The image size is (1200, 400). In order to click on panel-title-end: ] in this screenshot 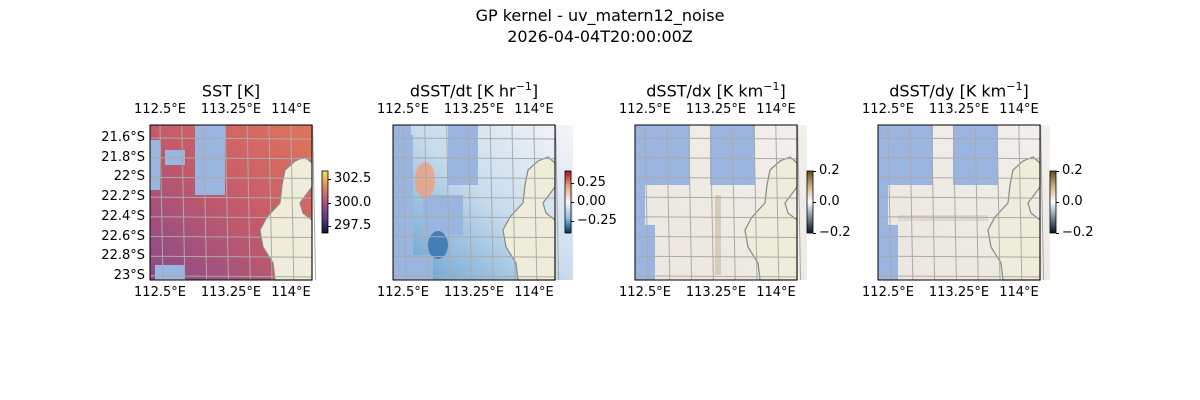, I will do `click(1025, 91)`.